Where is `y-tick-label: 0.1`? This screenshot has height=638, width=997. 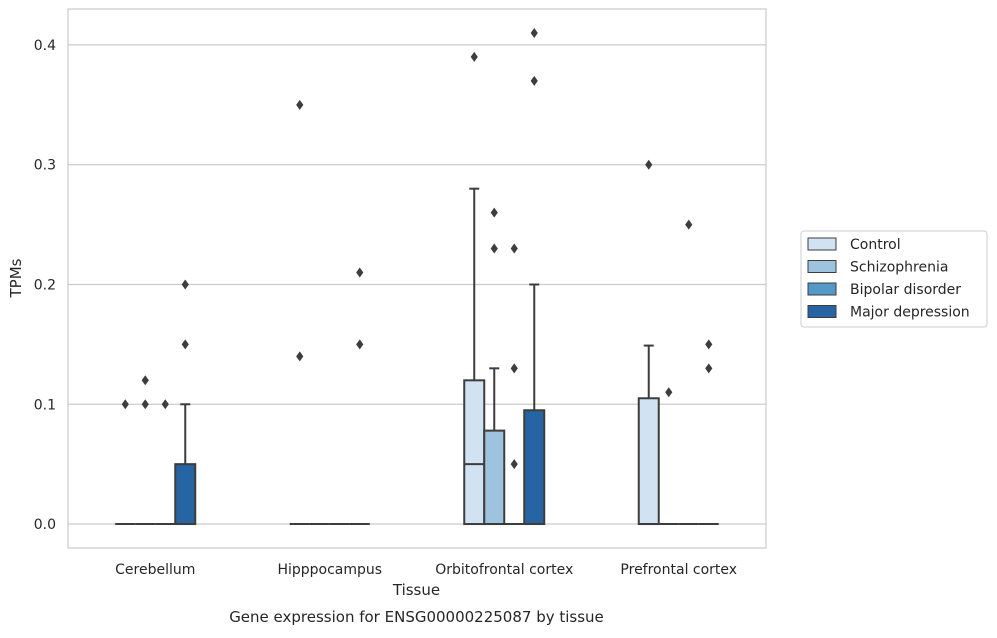 y-tick-label: 0.1 is located at coordinates (45, 405).